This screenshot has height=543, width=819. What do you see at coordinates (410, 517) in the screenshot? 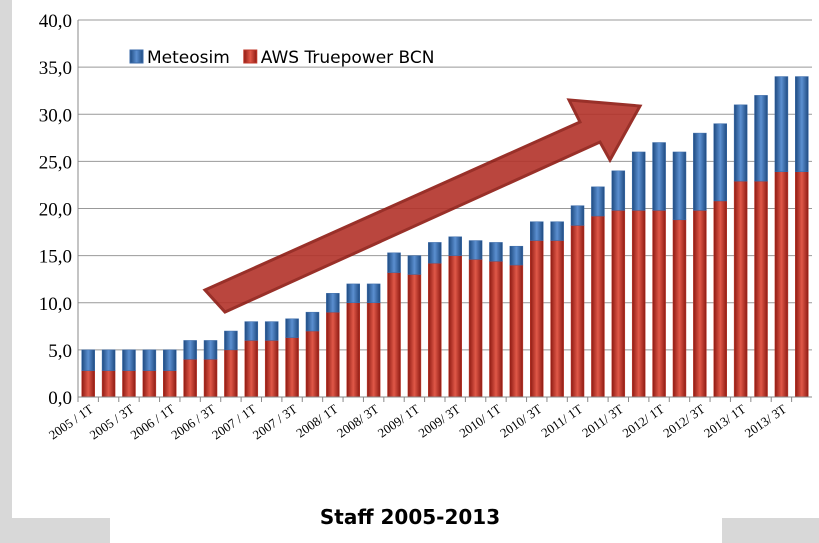
I see `chart-title: Staff 2005-2013` at bounding box center [410, 517].